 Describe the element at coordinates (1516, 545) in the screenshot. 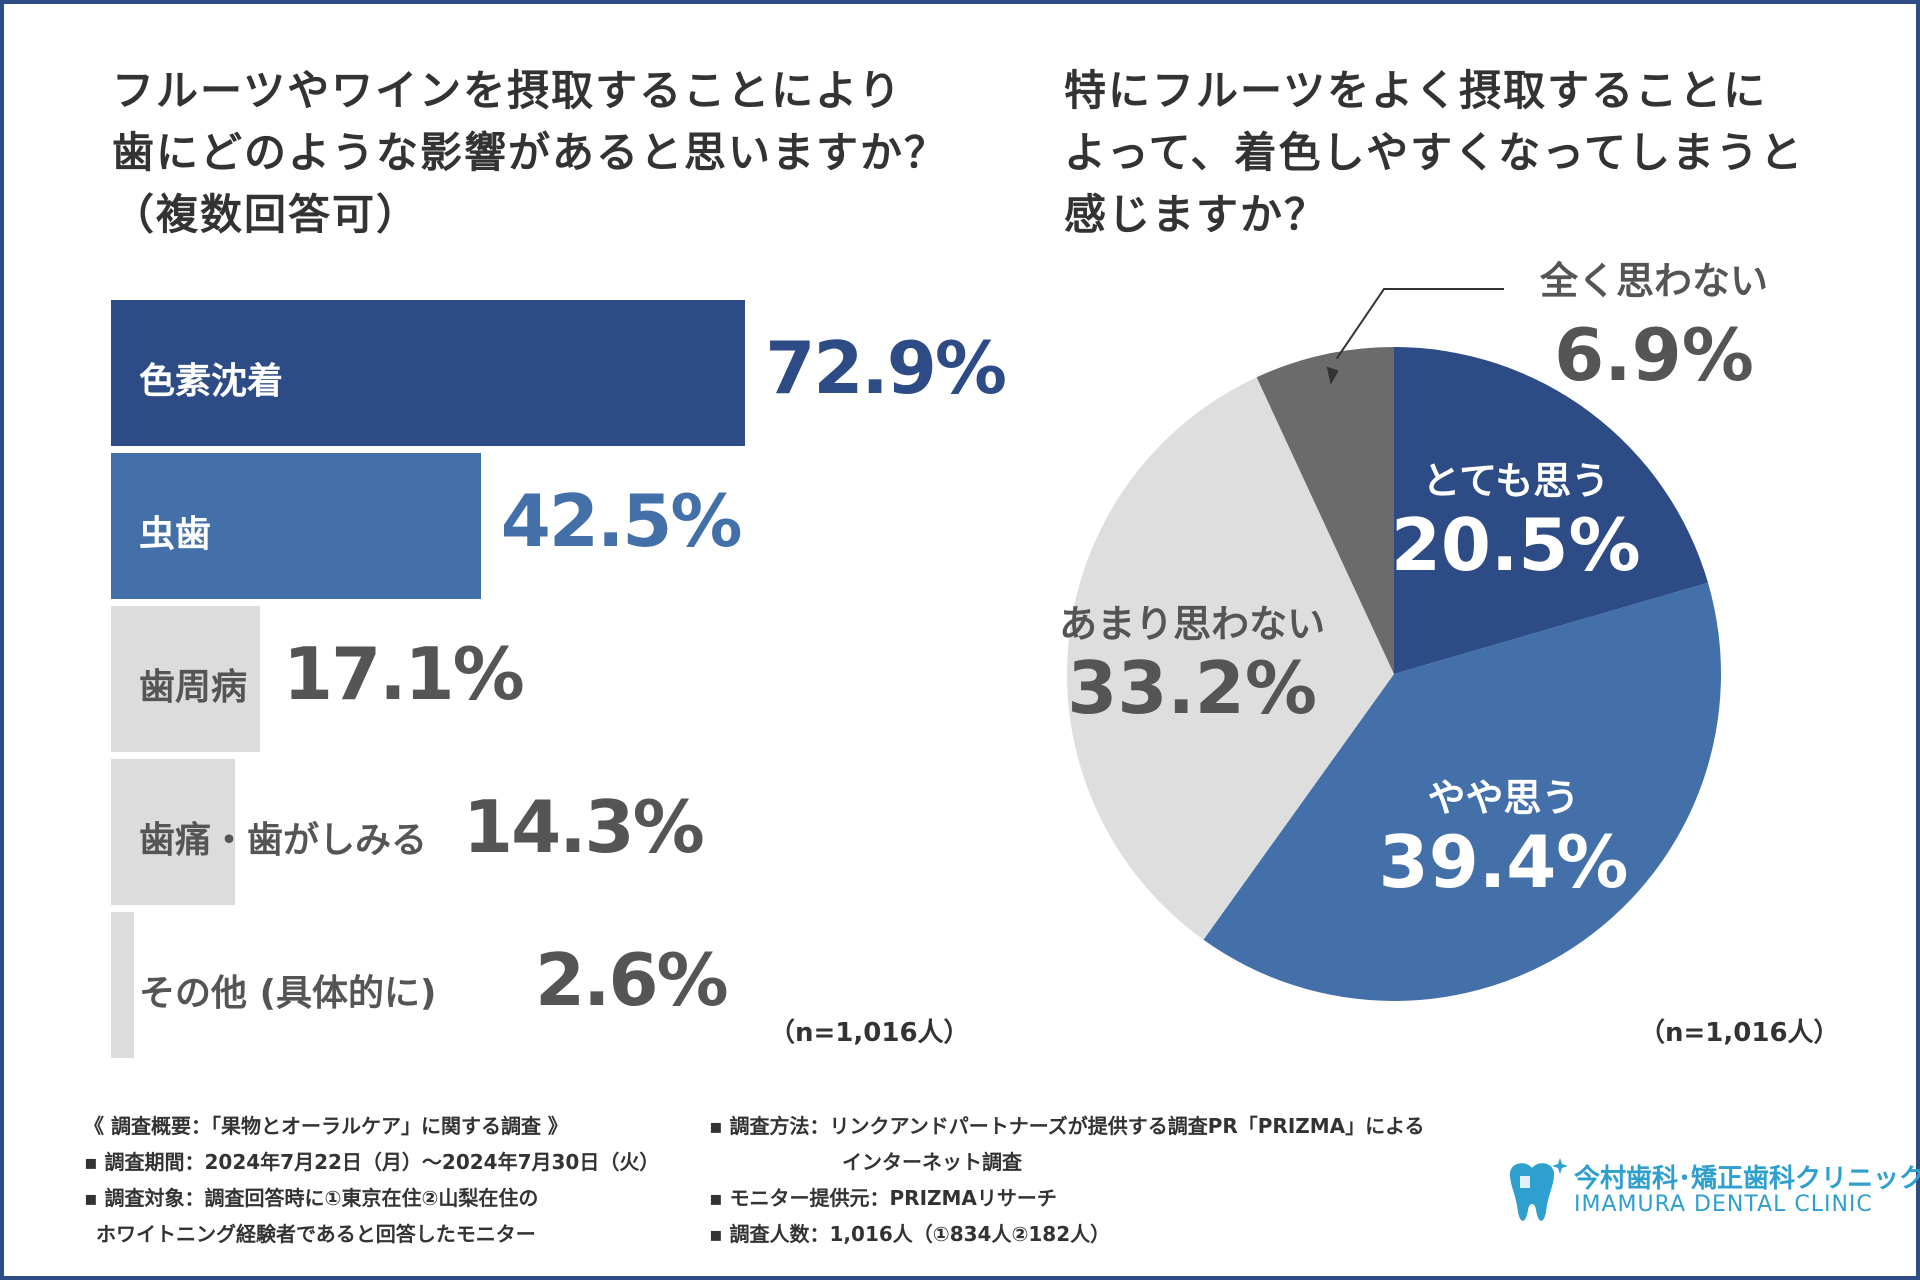

I see `pie-value-1: 20.5%` at that location.